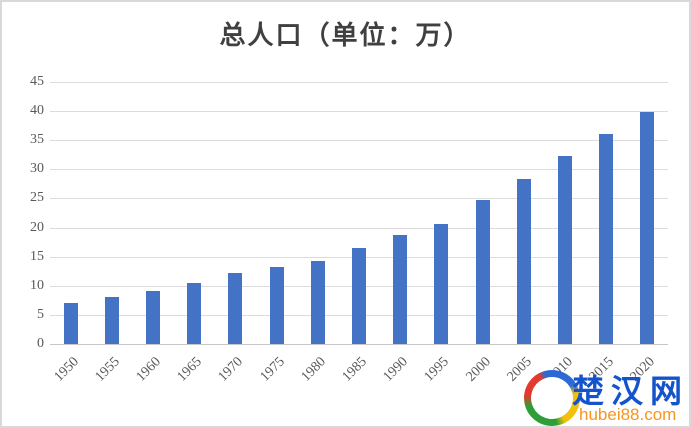 The width and height of the screenshot is (691, 428). I want to click on chart-title: 总人口（单位：万）, so click(345, 35).